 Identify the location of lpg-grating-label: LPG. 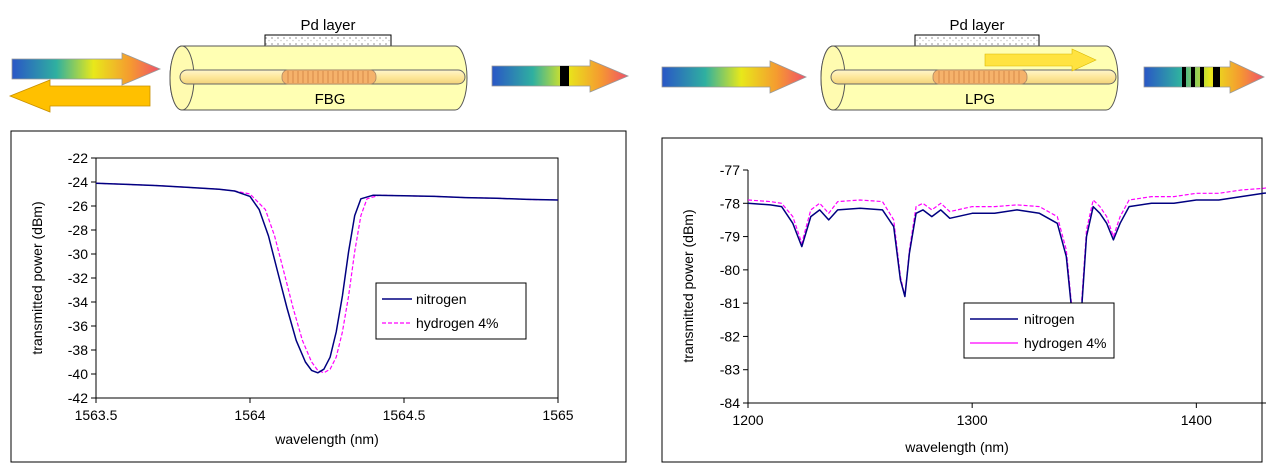
(980, 99).